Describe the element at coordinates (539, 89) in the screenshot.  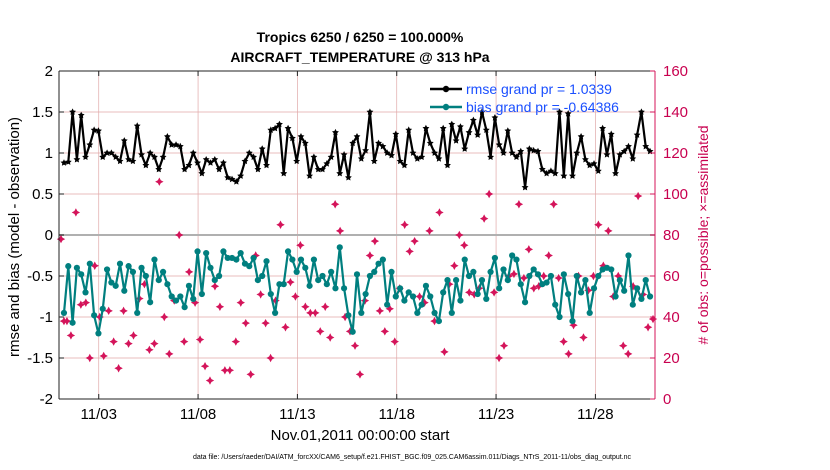
I see `legend-rmse-label: rmse grand pr = 1.0339` at that location.